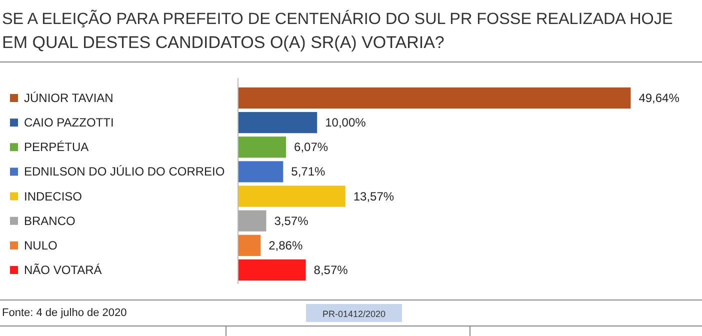 This screenshot has width=702, height=336. Describe the element at coordinates (659, 98) in the screenshot. I see `data-label: 49,64%` at that location.